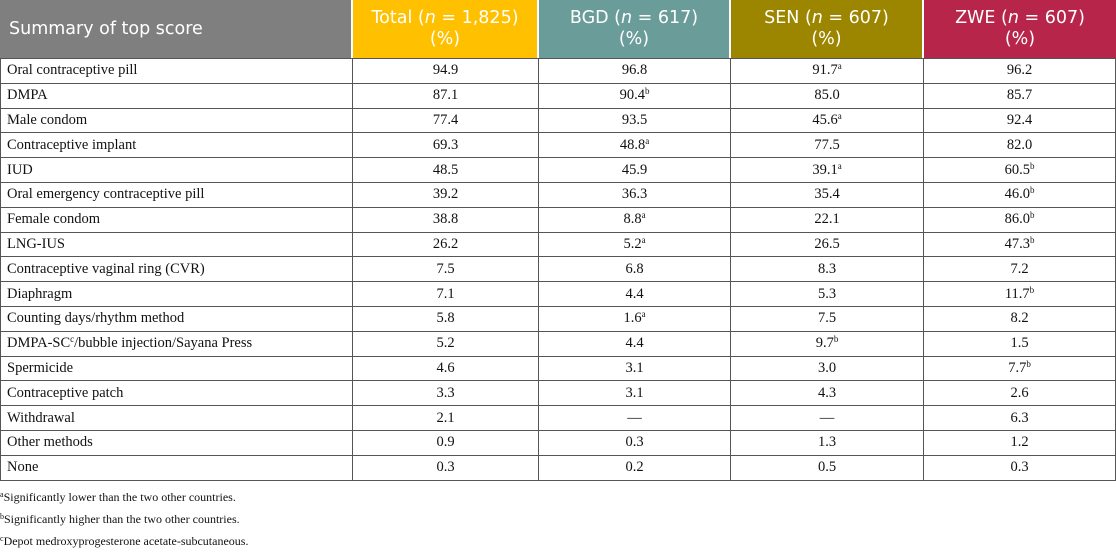 The height and width of the screenshot is (553, 1116). Describe the element at coordinates (1020, 170) in the screenshot. I see `value-cell: 60.5b` at that location.